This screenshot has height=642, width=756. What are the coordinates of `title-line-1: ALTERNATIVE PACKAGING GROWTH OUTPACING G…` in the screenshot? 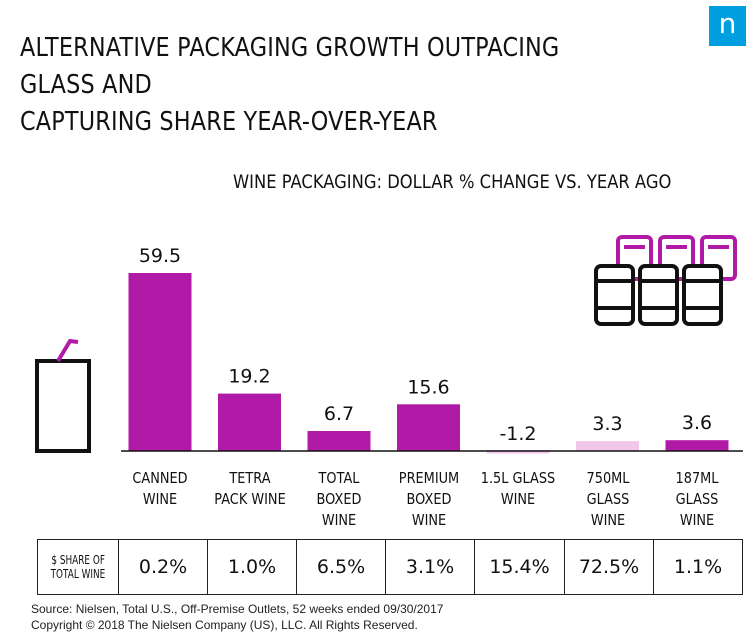 It's located at (290, 66).